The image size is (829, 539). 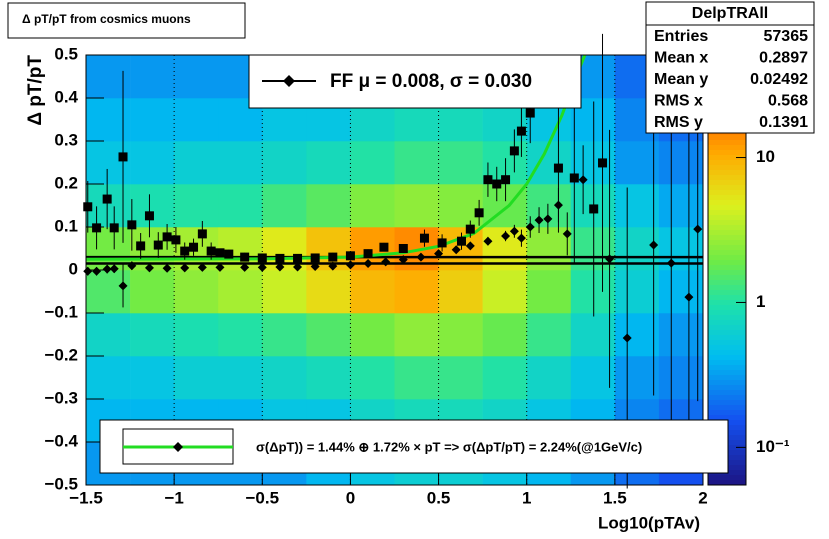 I want to click on z-tick-label: 1, so click(x=760, y=301).